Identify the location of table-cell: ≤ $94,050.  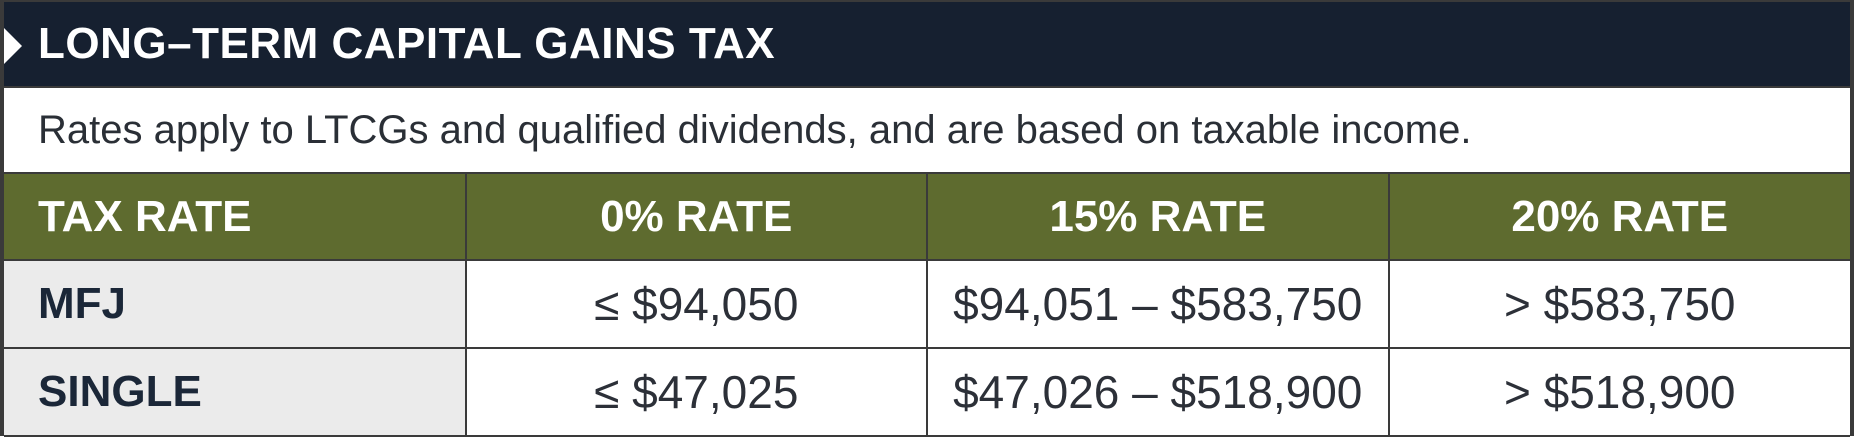
(696, 304).